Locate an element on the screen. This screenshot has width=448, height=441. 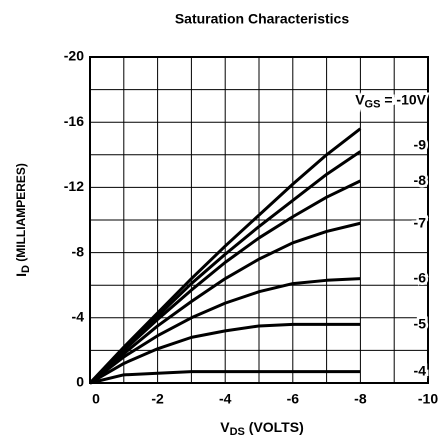
curve-label: -5 is located at coordinates (420, 323).